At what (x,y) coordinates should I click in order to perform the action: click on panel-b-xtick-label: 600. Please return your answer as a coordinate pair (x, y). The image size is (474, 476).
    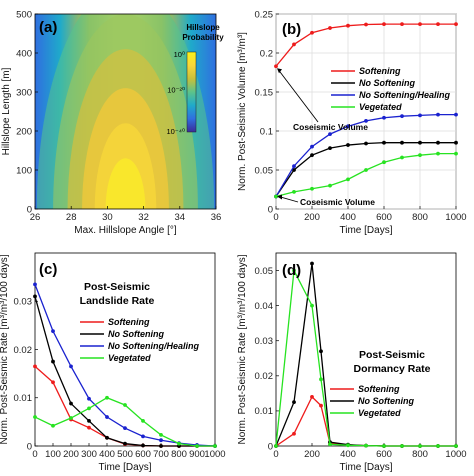
    Looking at the image, I should click on (384, 217).